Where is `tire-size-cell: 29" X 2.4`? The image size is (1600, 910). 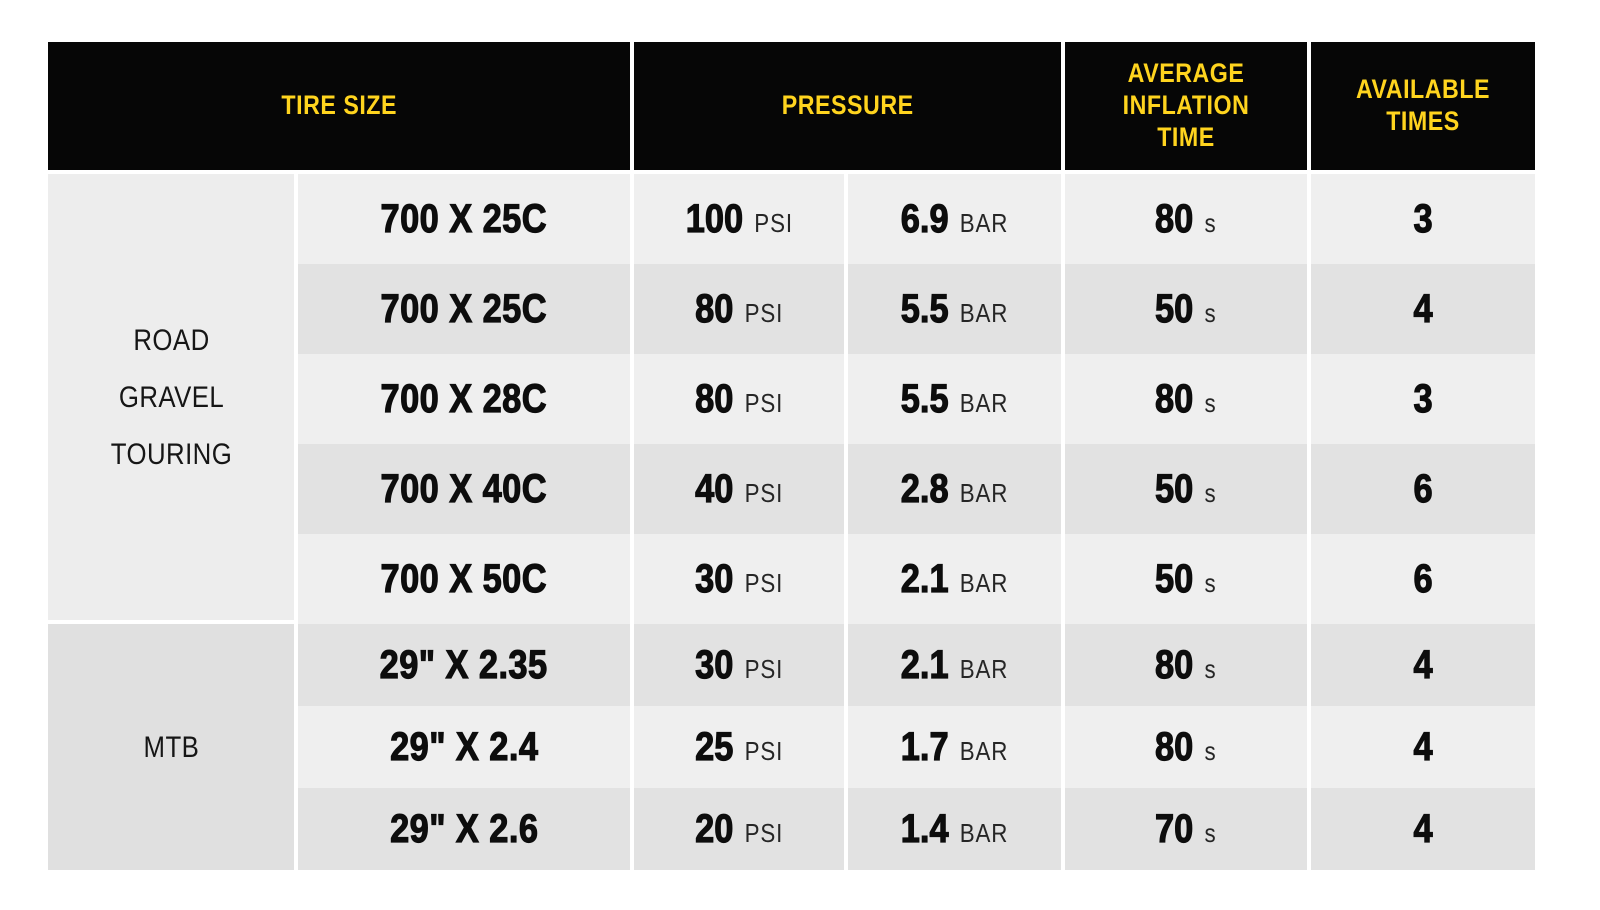
tire-size-cell: 29" X 2.4 is located at coordinates (464, 747).